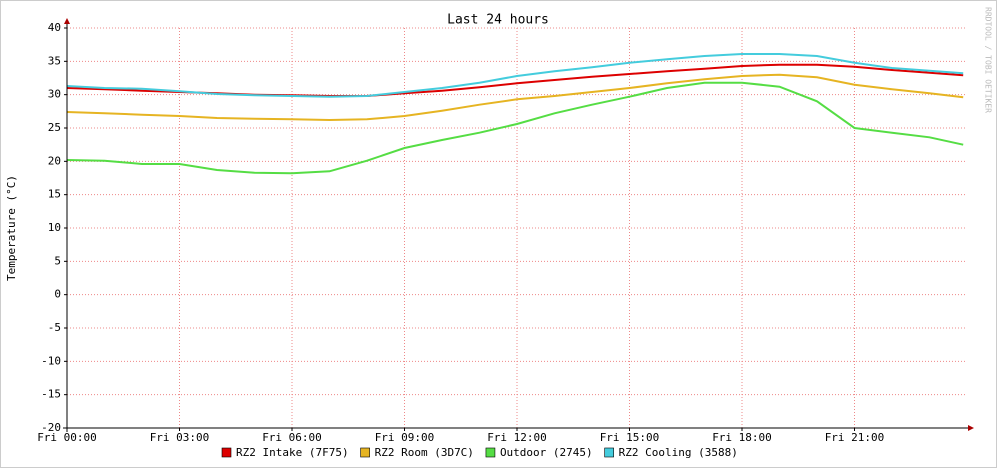 This screenshot has width=997, height=468. Describe the element at coordinates (405, 437) in the screenshot. I see `x-tick-label: Fri 09:00` at that location.